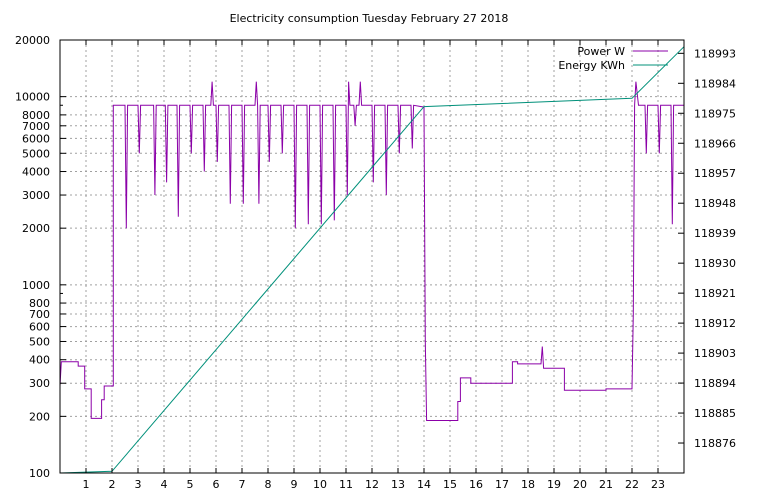 Image resolution: width=768 pixels, height=500 pixels. What do you see at coordinates (32, 40) in the screenshot?
I see `y-left-tick-label: 20000` at bounding box center [32, 40].